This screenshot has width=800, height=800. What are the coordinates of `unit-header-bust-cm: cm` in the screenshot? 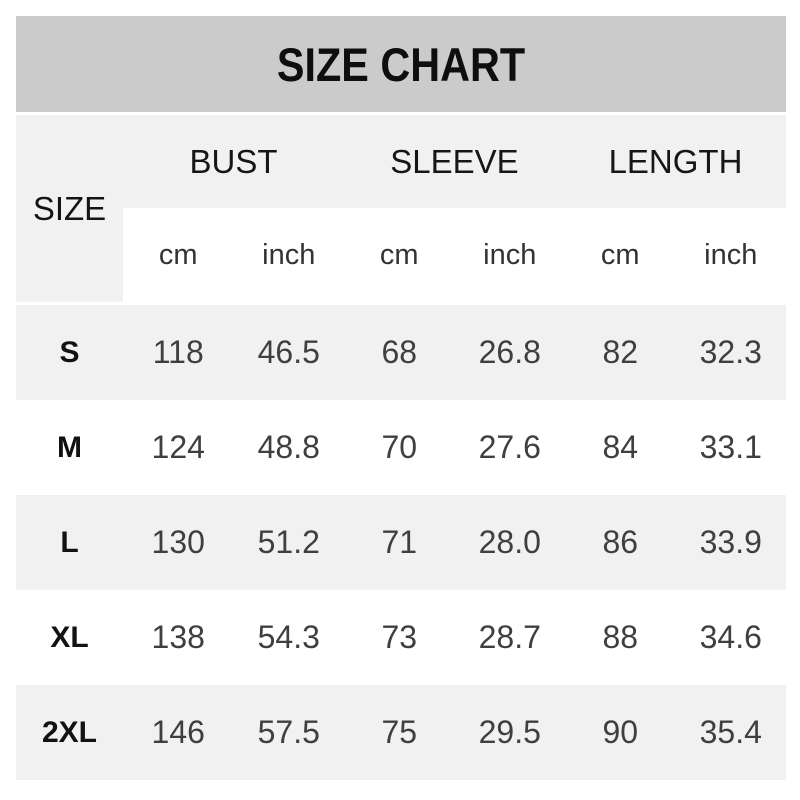 It's located at (178, 255).